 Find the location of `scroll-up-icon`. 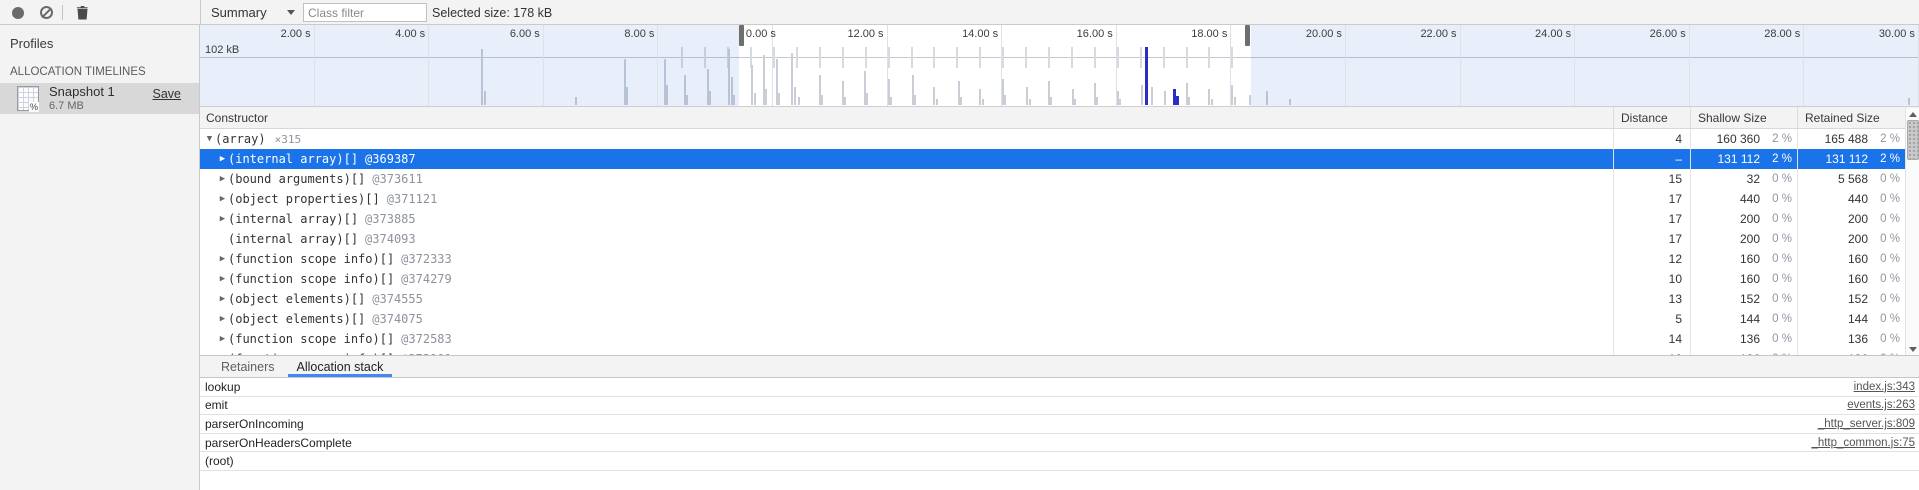

scroll-up-icon is located at coordinates (1913, 114).